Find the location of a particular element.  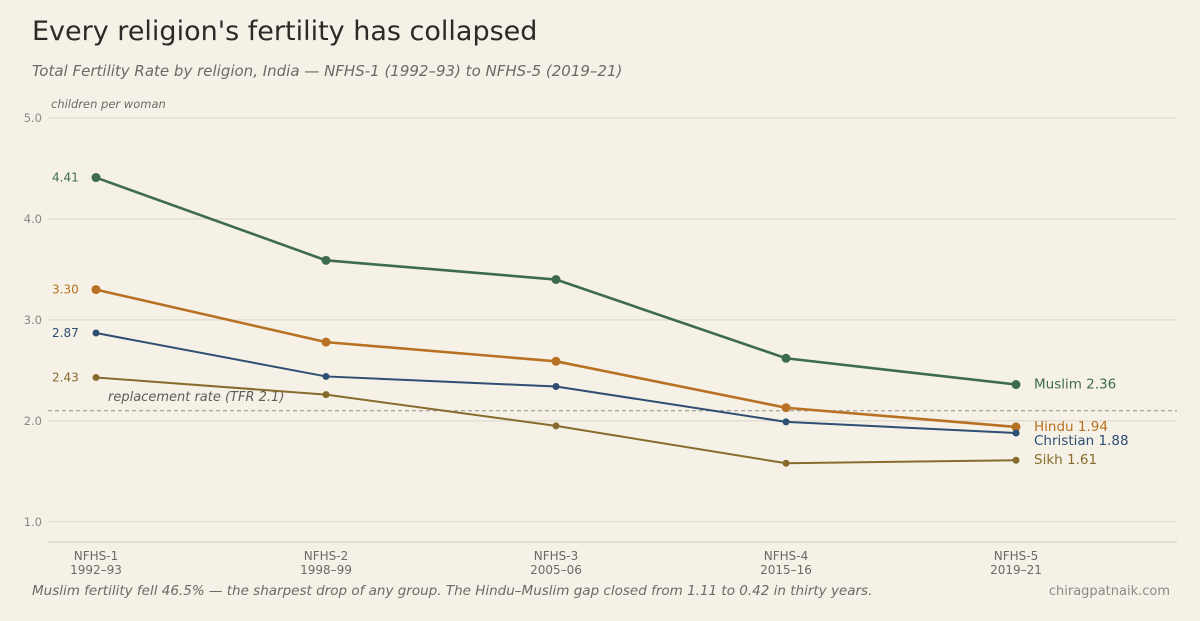

replacement-rate-label: replacement rate (TFR 2.1) is located at coordinates (196, 397).